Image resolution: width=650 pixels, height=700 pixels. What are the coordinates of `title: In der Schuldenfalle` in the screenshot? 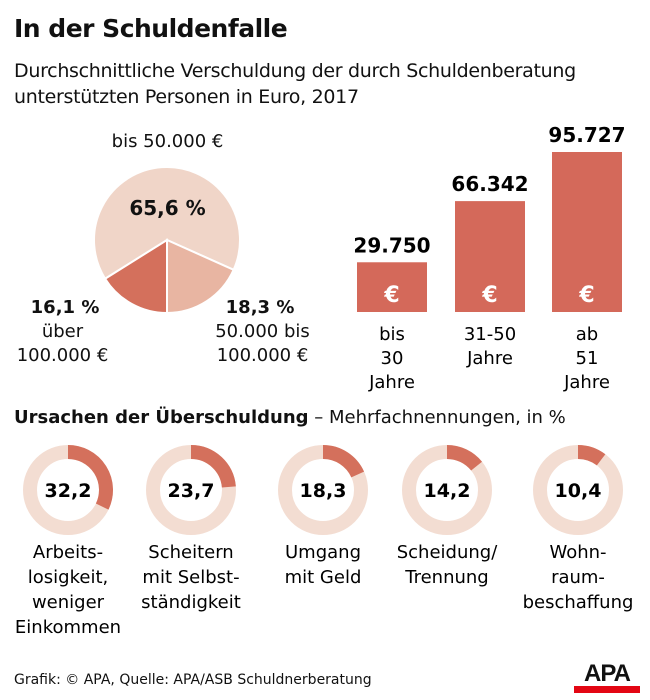 It's located at (151, 28).